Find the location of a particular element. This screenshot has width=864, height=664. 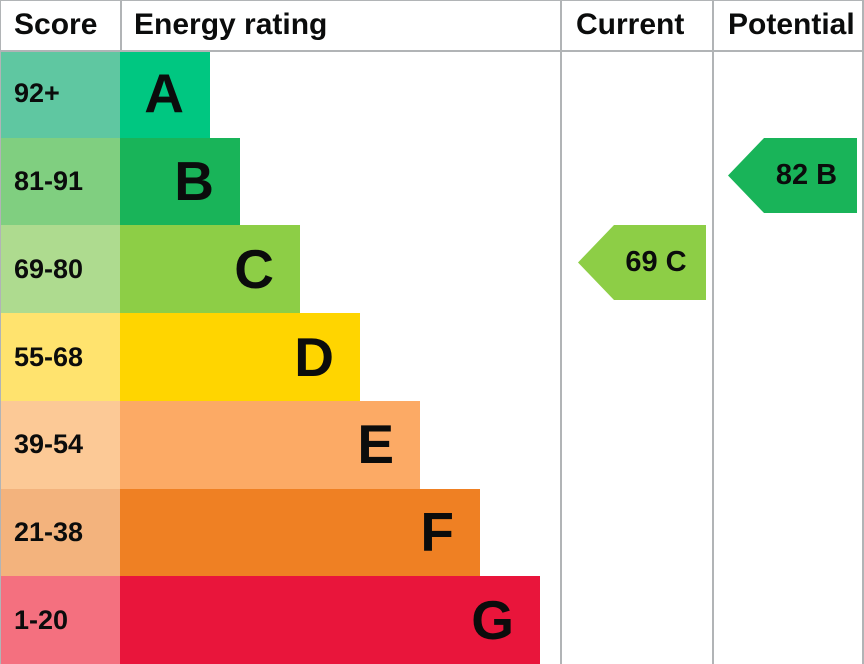

band-letter-c: C is located at coordinates (254, 268).